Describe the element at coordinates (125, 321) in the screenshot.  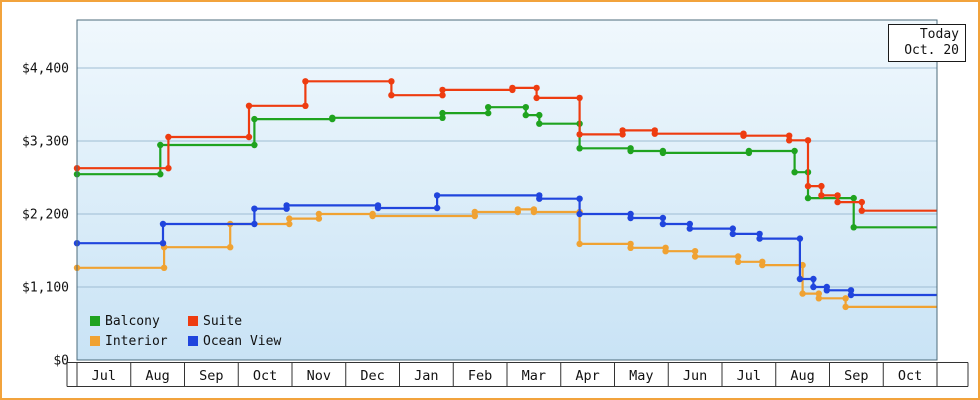
I see `legend-item-balcony: Balcony` at that location.